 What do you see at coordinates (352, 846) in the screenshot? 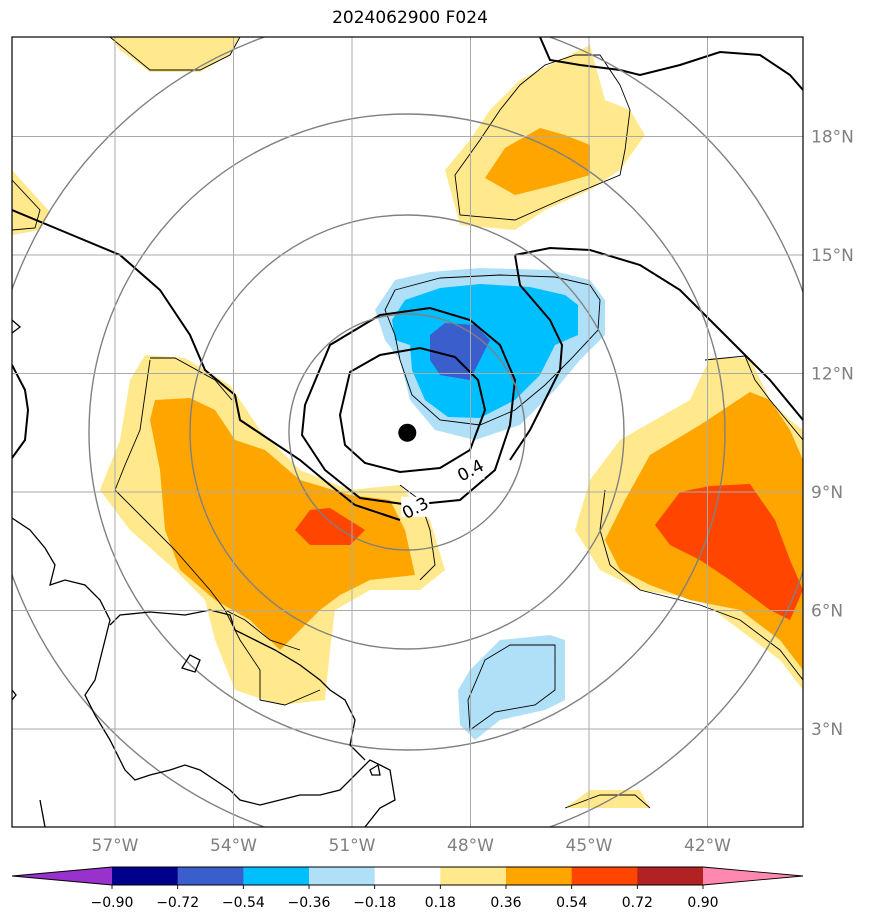
I see `longitude-label: 51°W` at bounding box center [352, 846].